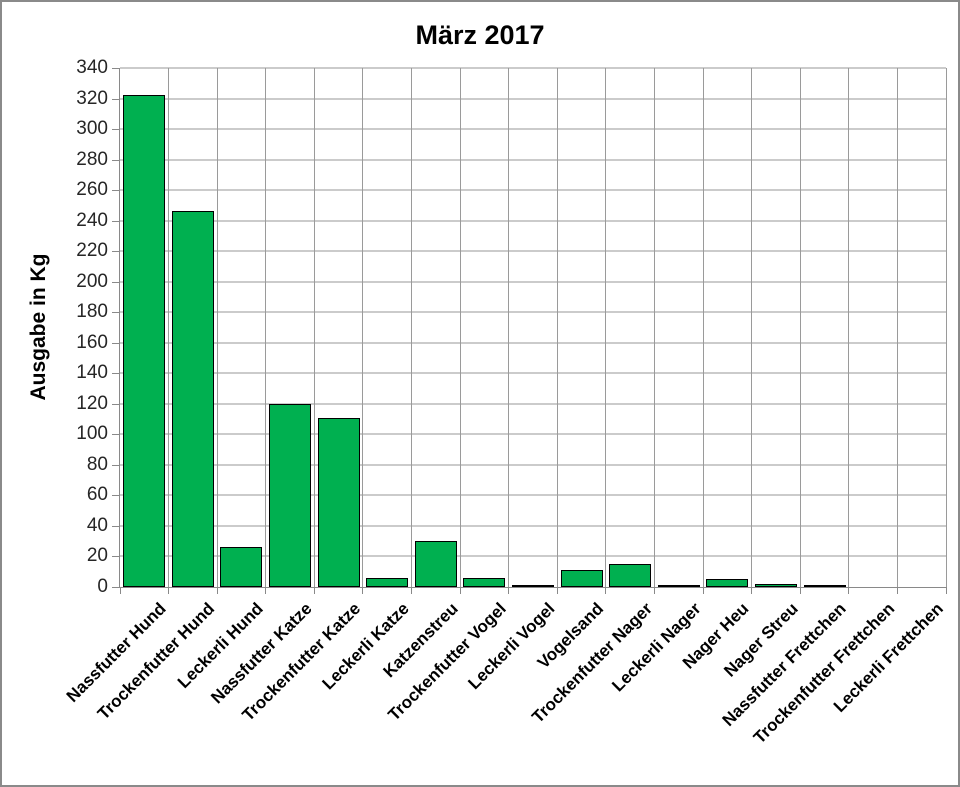 The width and height of the screenshot is (960, 787). I want to click on bar-trockenfutter-hund, so click(192, 399).